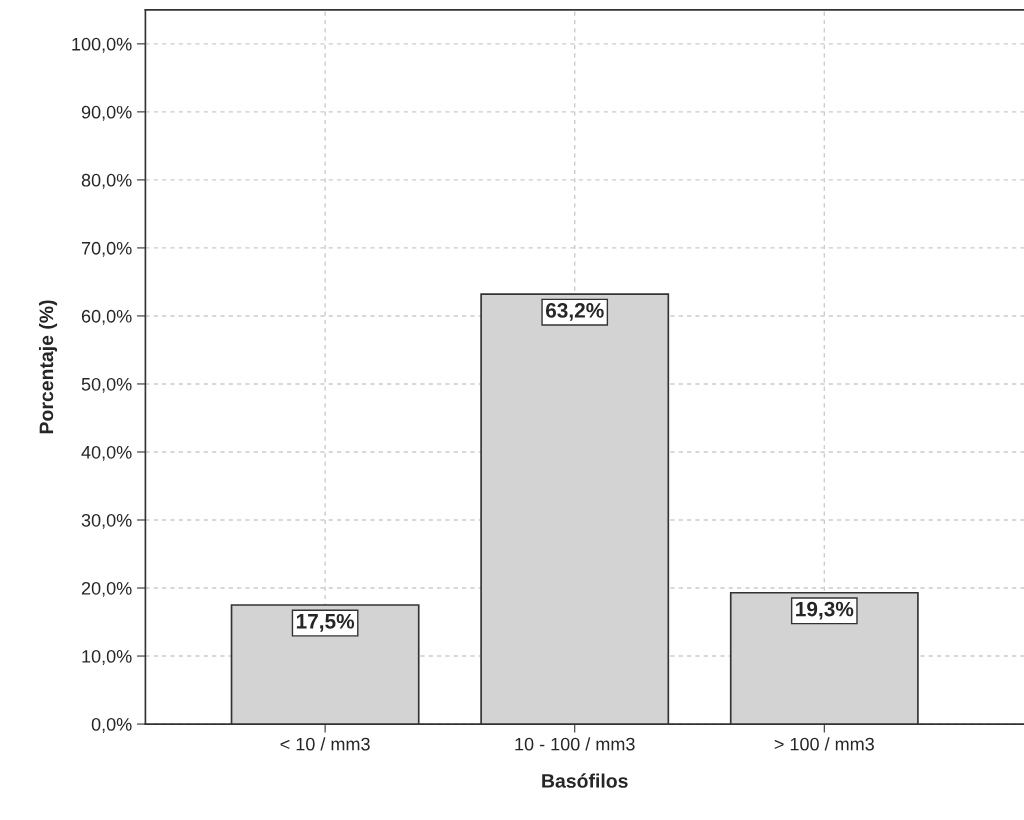  Describe the element at coordinates (106, 521) in the screenshot. I see `y-tick-label: 30,0%` at that location.